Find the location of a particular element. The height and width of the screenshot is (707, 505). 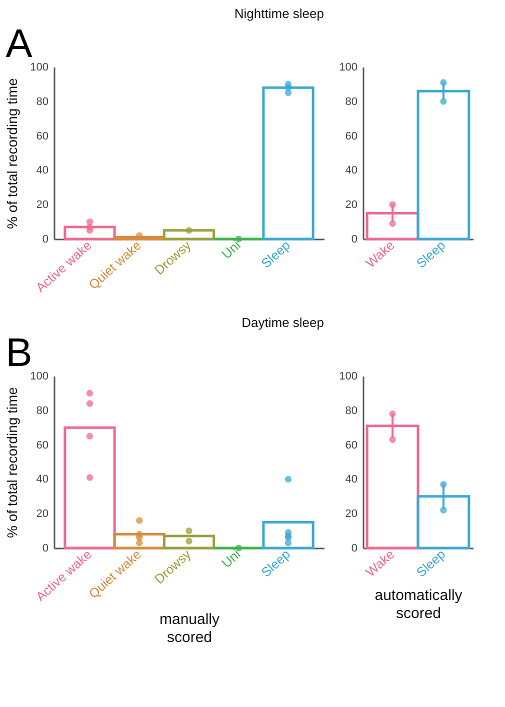

chart-title: Nighttime sleep is located at coordinates (279, 13).